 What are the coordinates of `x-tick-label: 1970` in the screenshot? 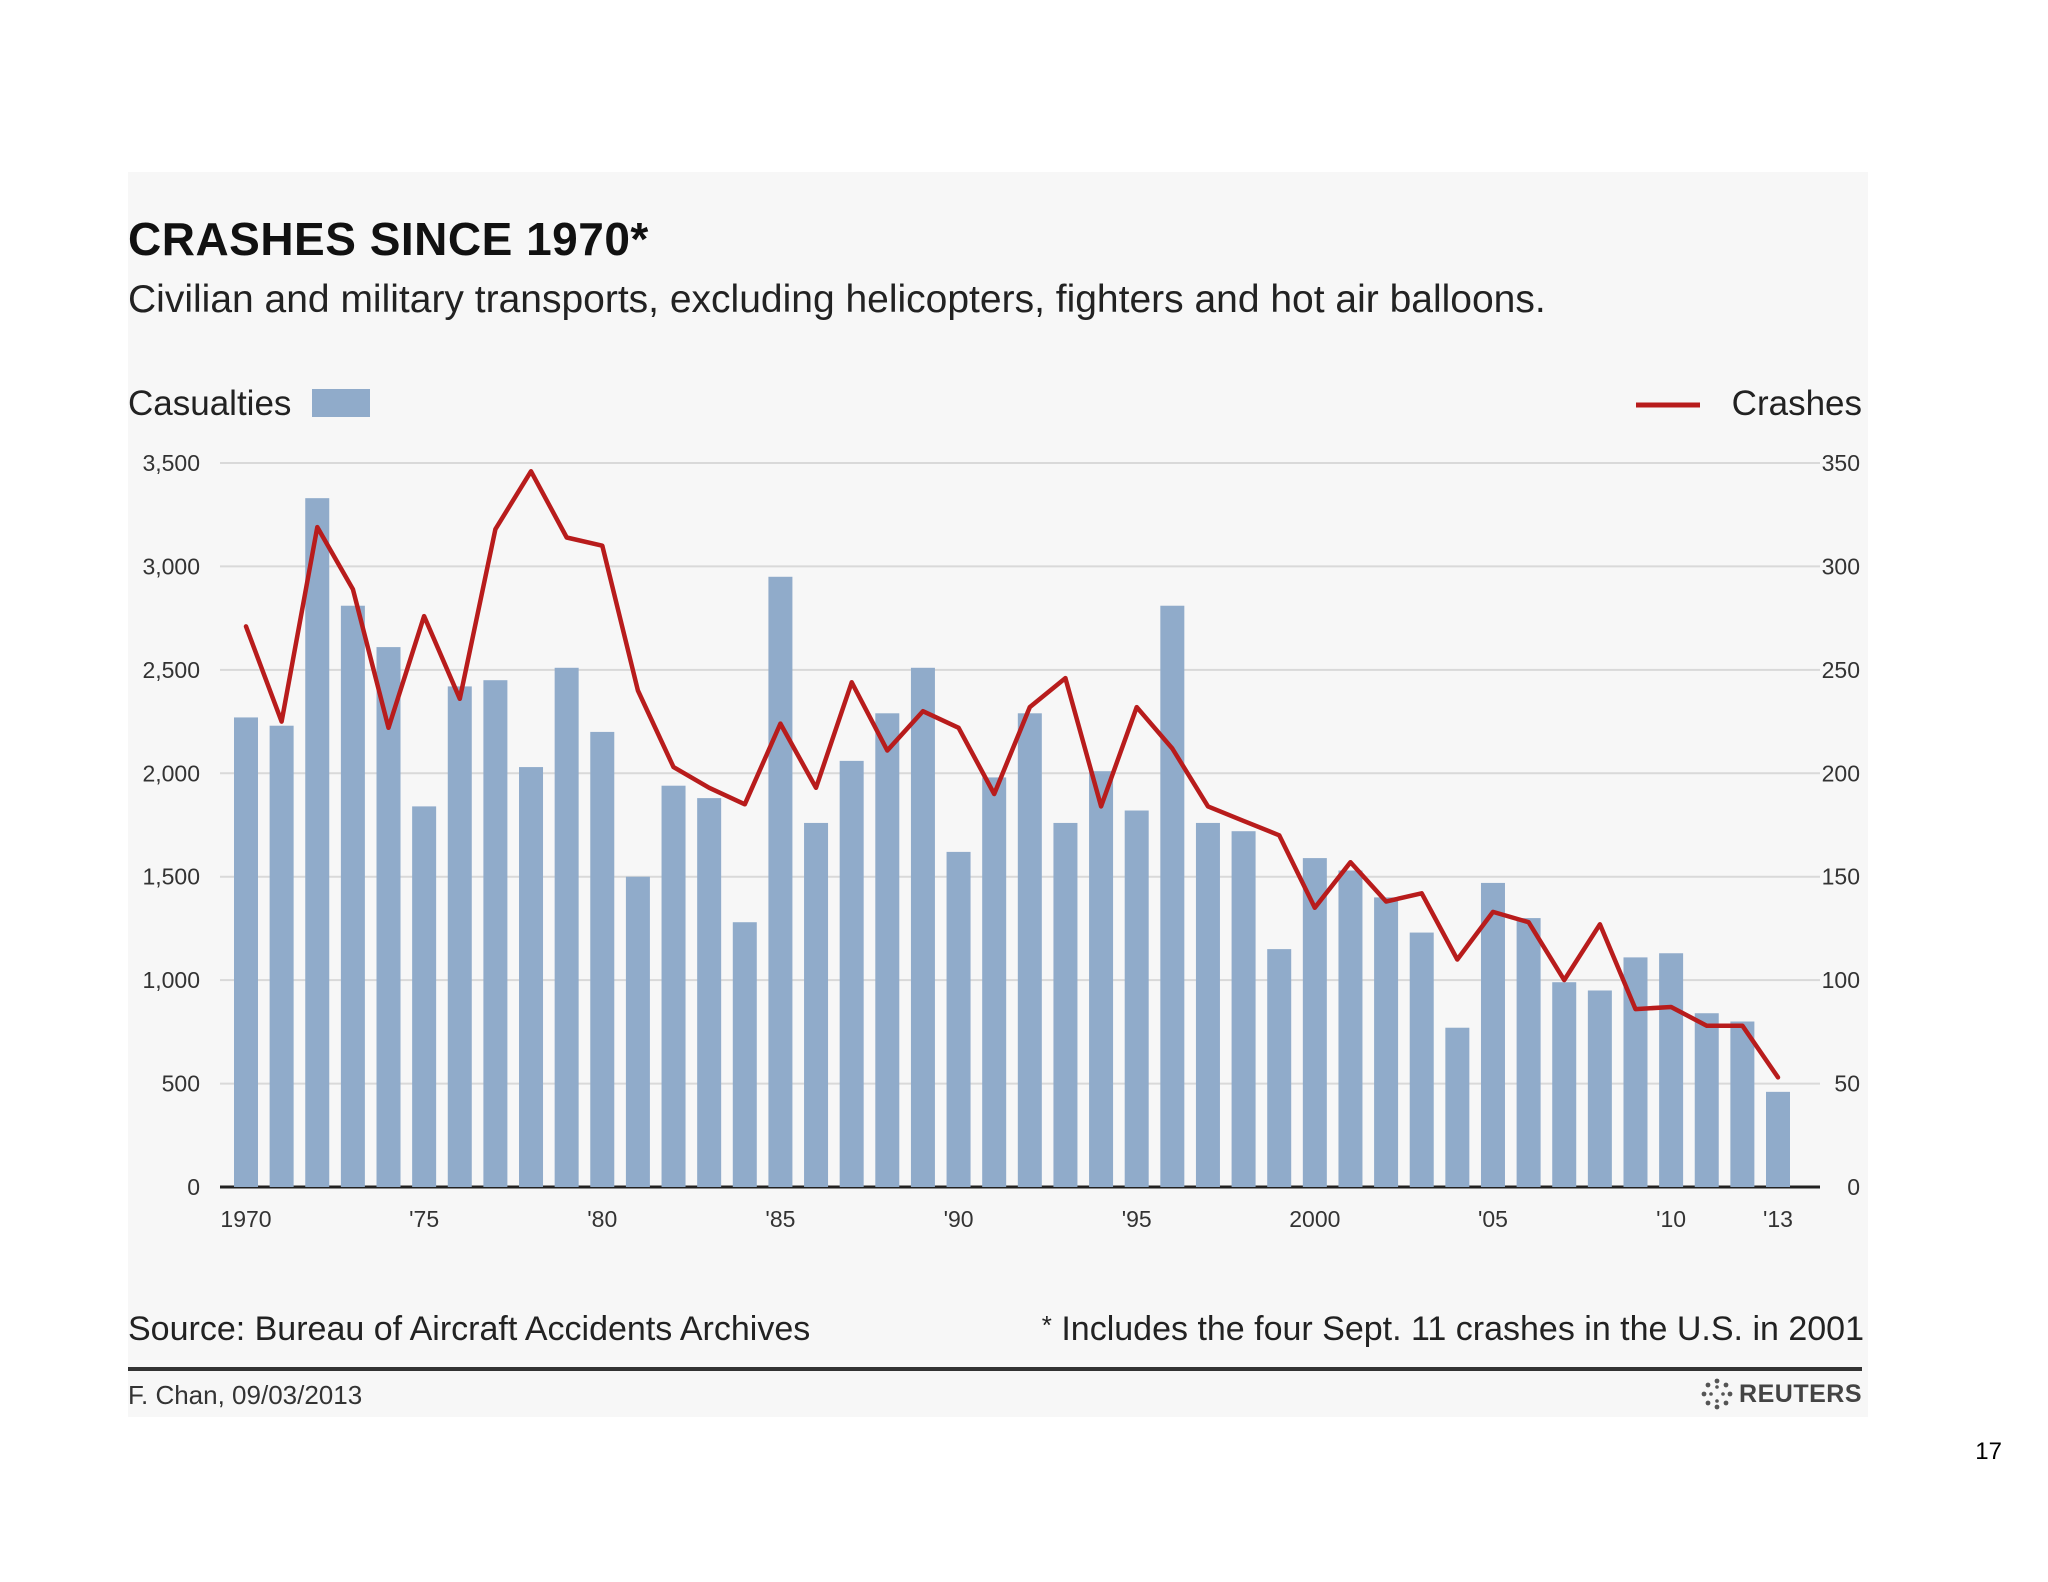 It's located at (245, 1219).